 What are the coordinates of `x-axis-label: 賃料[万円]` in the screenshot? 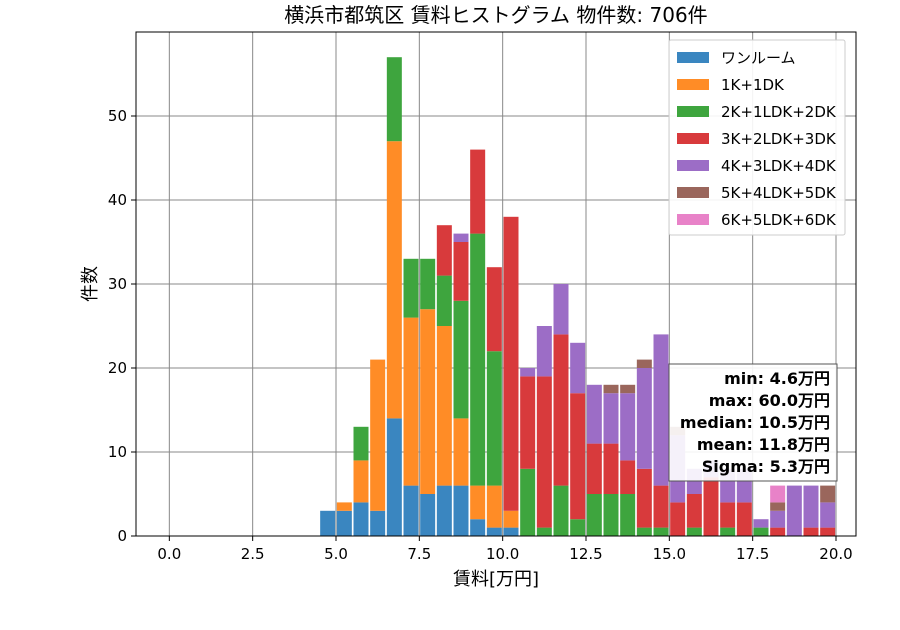 It's located at (496, 579).